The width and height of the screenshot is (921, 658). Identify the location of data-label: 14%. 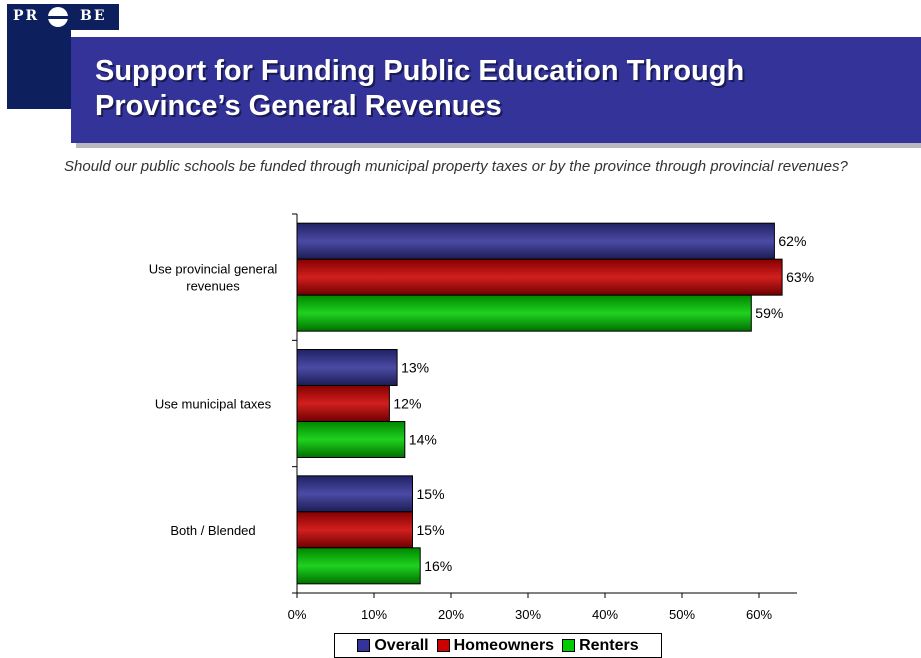
(423, 440).